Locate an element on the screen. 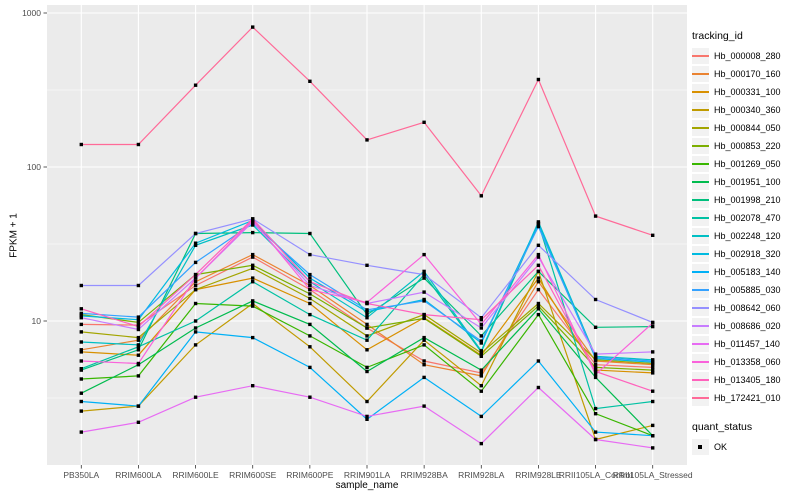 Image resolution: width=800 pixels, height=500 pixels. legend-item: Hb_000853_220 is located at coordinates (745, 146).